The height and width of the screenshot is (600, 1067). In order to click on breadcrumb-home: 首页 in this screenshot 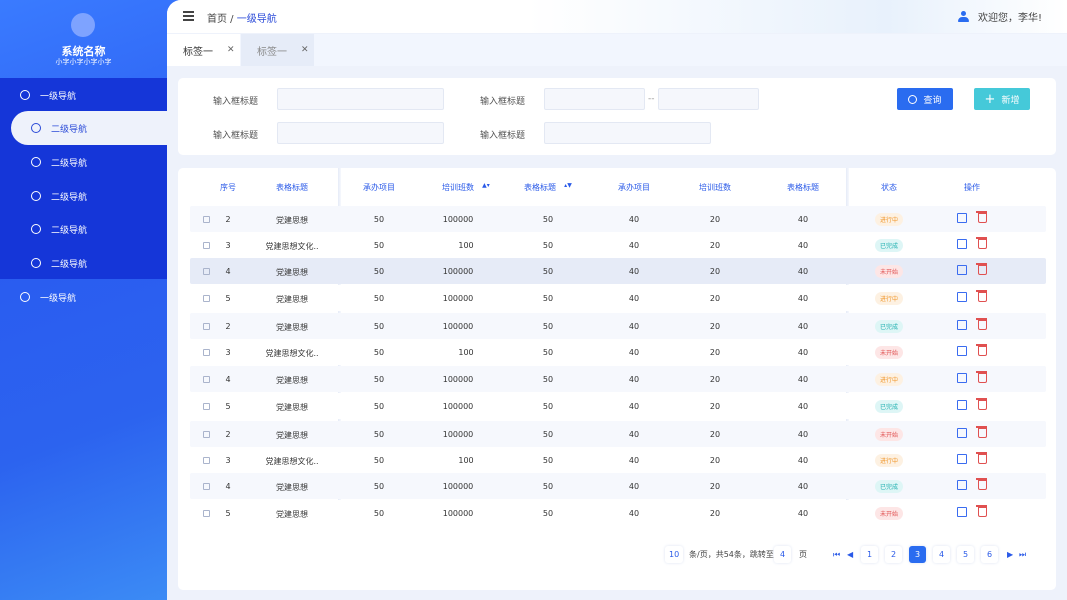, I will do `click(217, 19)`.